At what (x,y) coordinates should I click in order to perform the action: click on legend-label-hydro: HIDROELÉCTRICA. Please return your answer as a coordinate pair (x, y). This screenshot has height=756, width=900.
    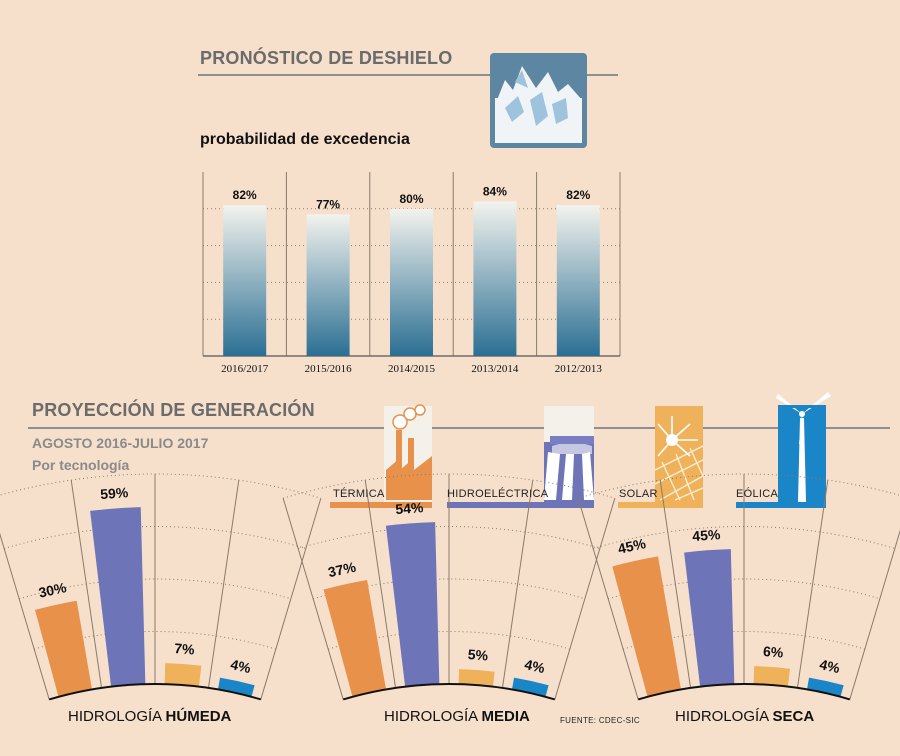
    Looking at the image, I should click on (498, 494).